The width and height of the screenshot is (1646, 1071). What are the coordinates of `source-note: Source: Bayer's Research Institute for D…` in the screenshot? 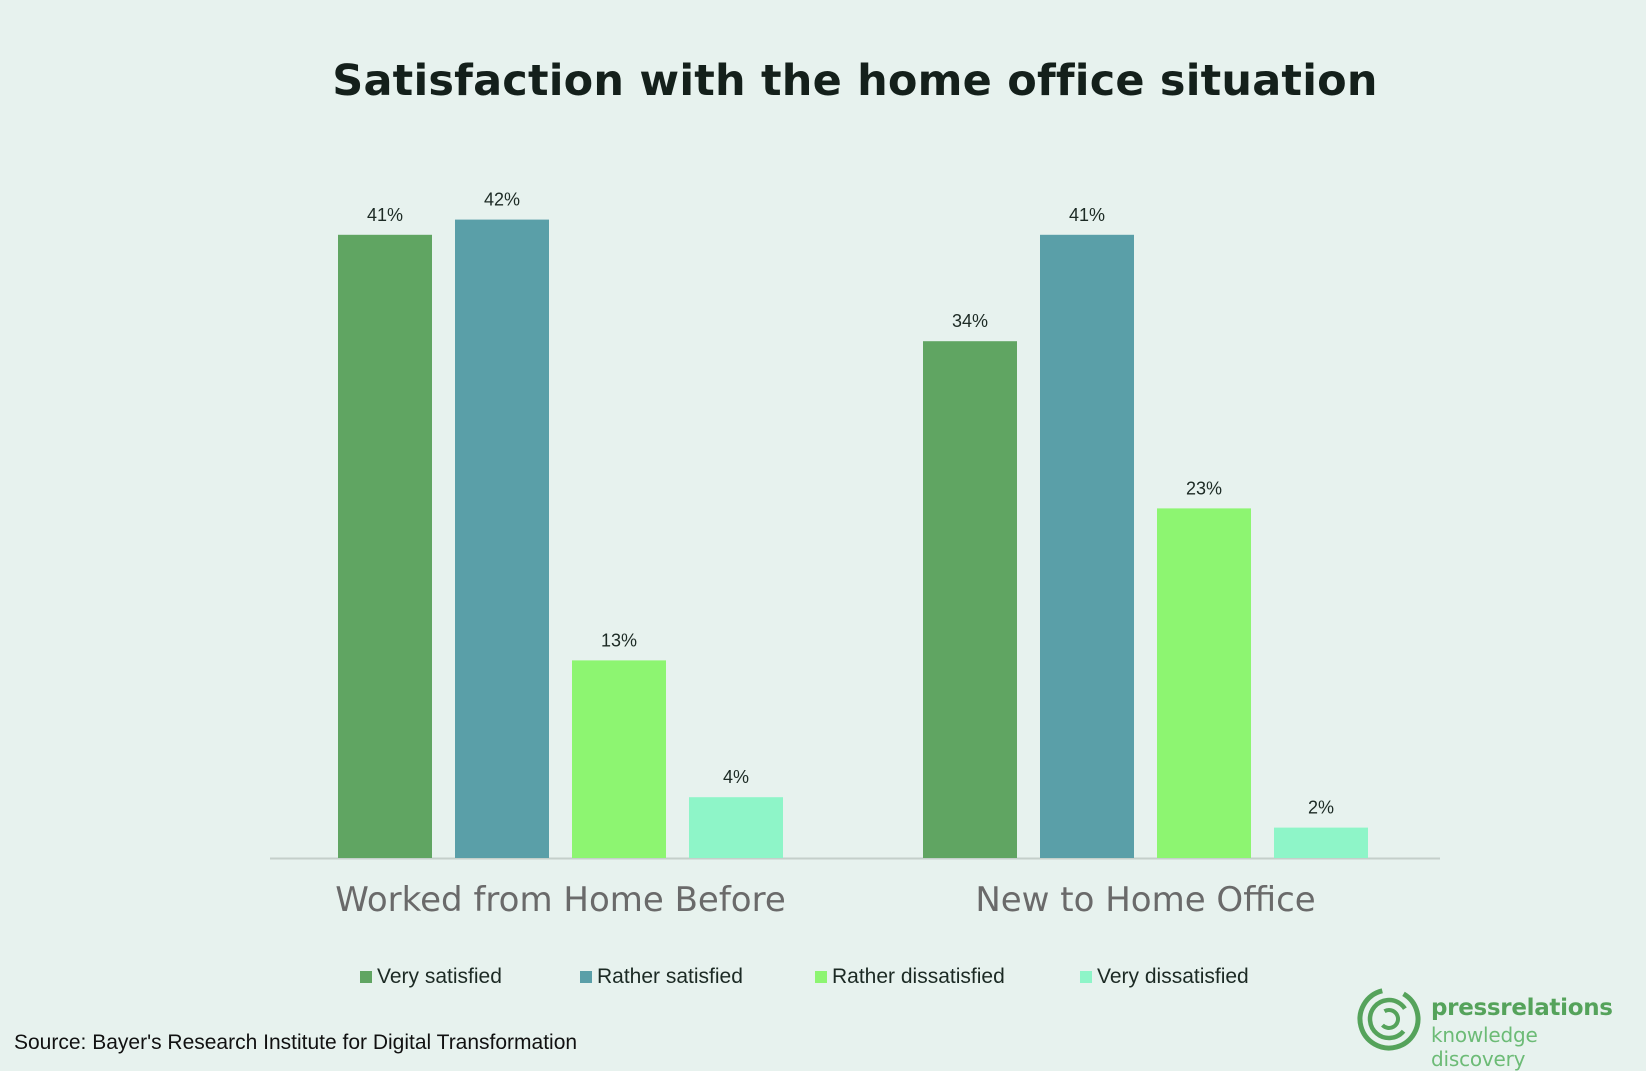 It's located at (296, 1042).